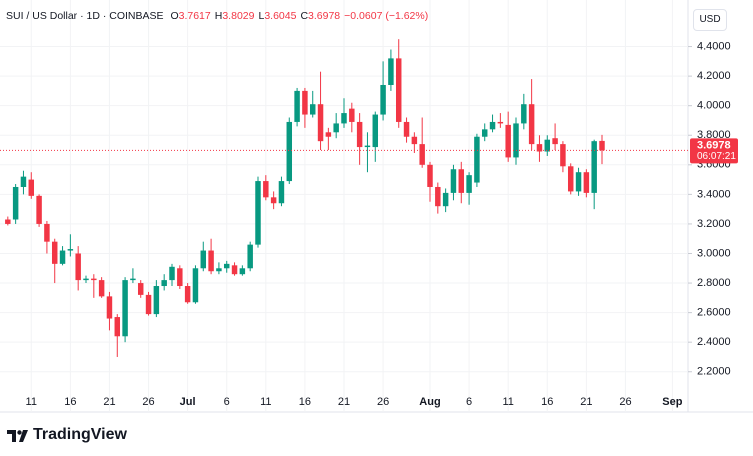 The width and height of the screenshot is (753, 456). I want to click on ohlc-label: O, so click(174, 16).